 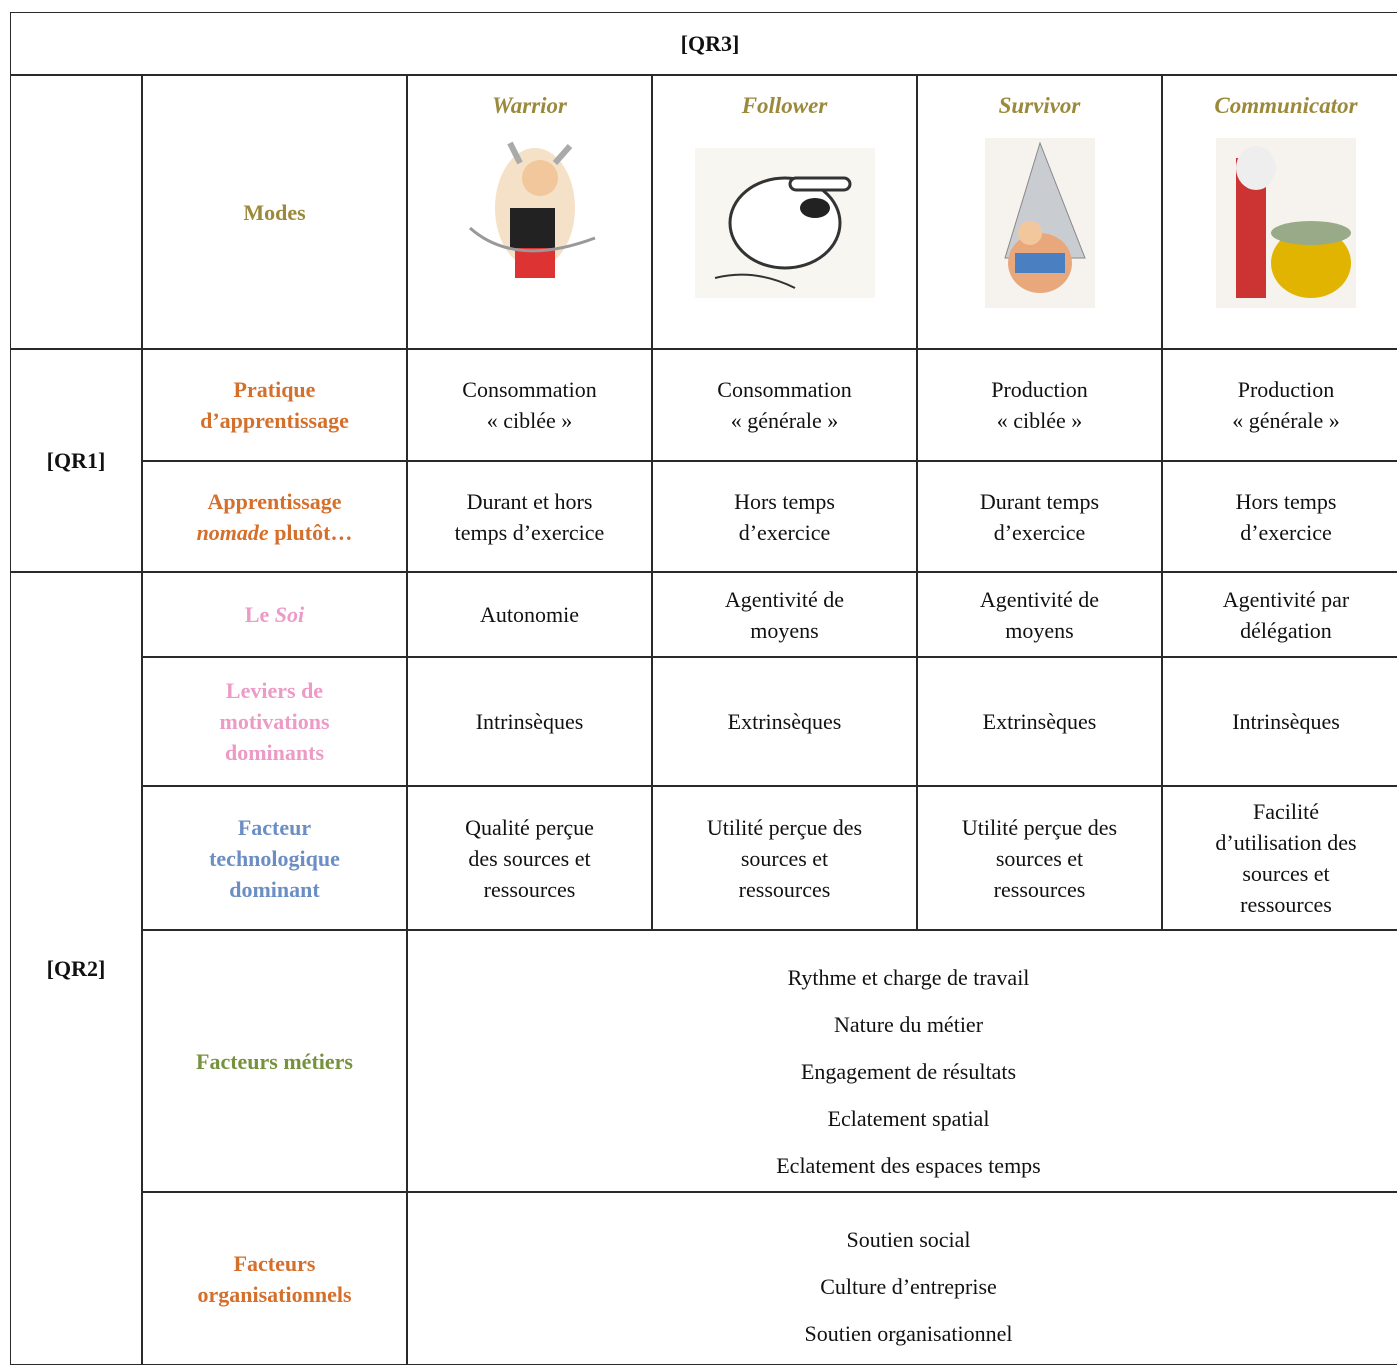 I want to click on row-label-line: Facteur, so click(x=274, y=827).